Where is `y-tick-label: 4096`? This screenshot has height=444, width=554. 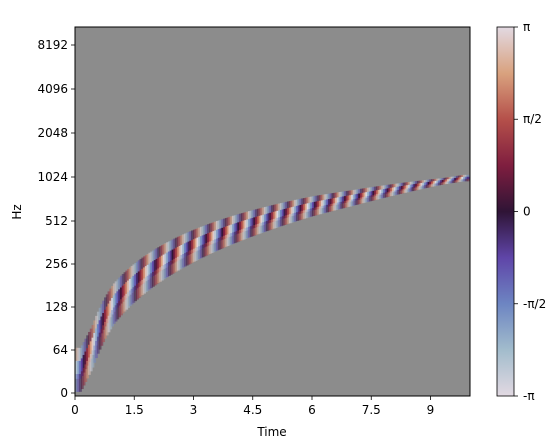 y-tick-label: 4096 is located at coordinates (52, 89).